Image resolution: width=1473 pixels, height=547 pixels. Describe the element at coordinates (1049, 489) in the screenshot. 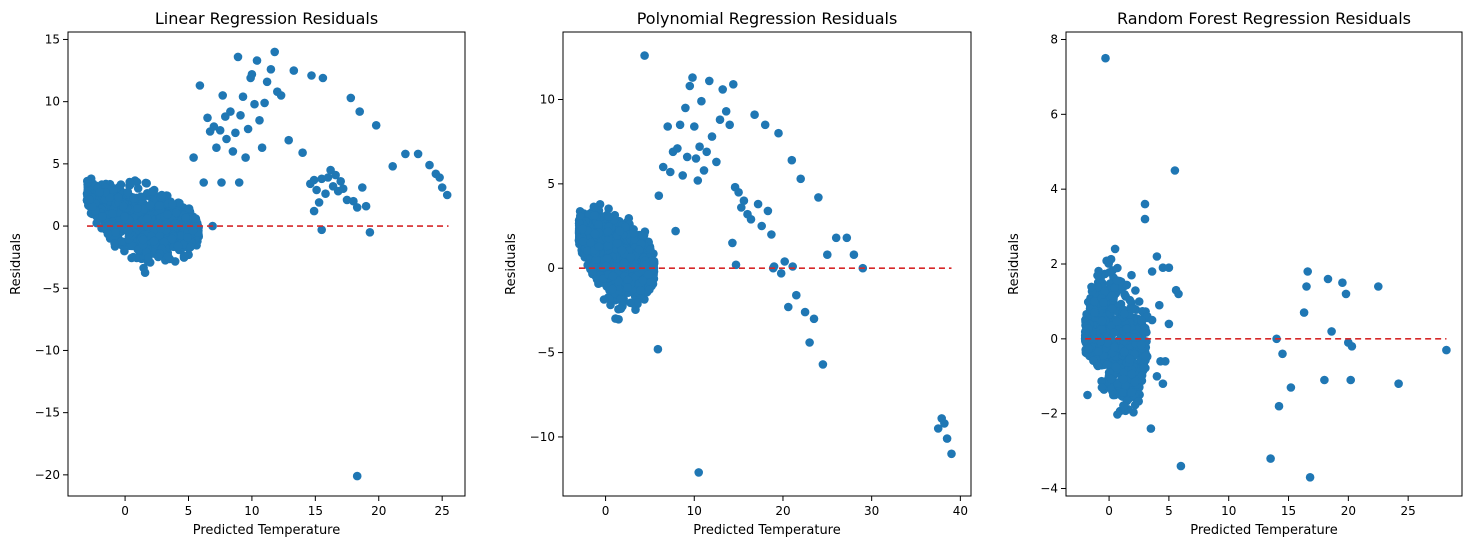

I see `y-tick-label: −4` at that location.